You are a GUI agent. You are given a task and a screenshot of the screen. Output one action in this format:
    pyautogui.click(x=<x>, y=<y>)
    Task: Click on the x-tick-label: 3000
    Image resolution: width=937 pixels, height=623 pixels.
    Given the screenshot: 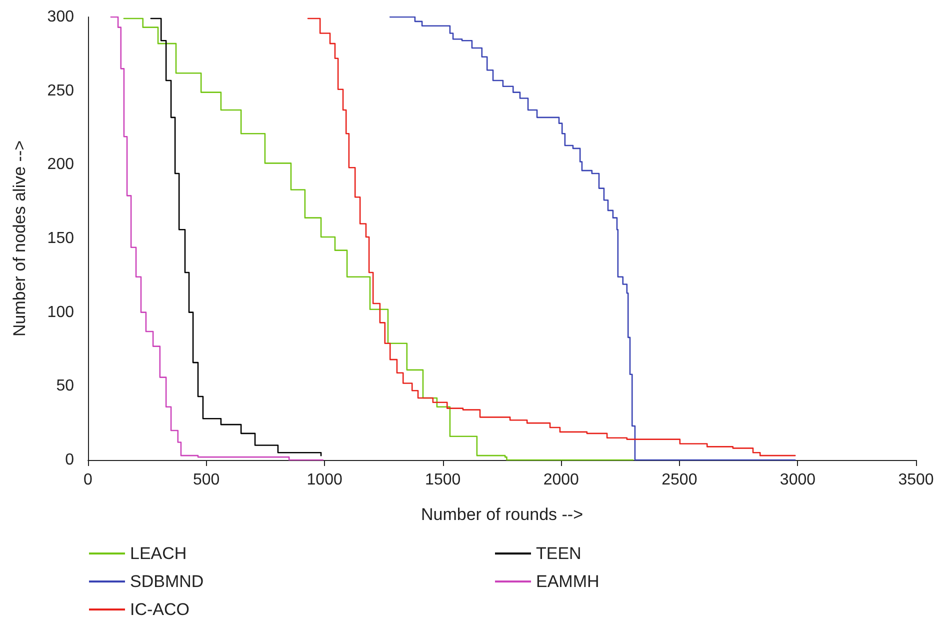 What is the action you would take?
    pyautogui.click(x=798, y=480)
    